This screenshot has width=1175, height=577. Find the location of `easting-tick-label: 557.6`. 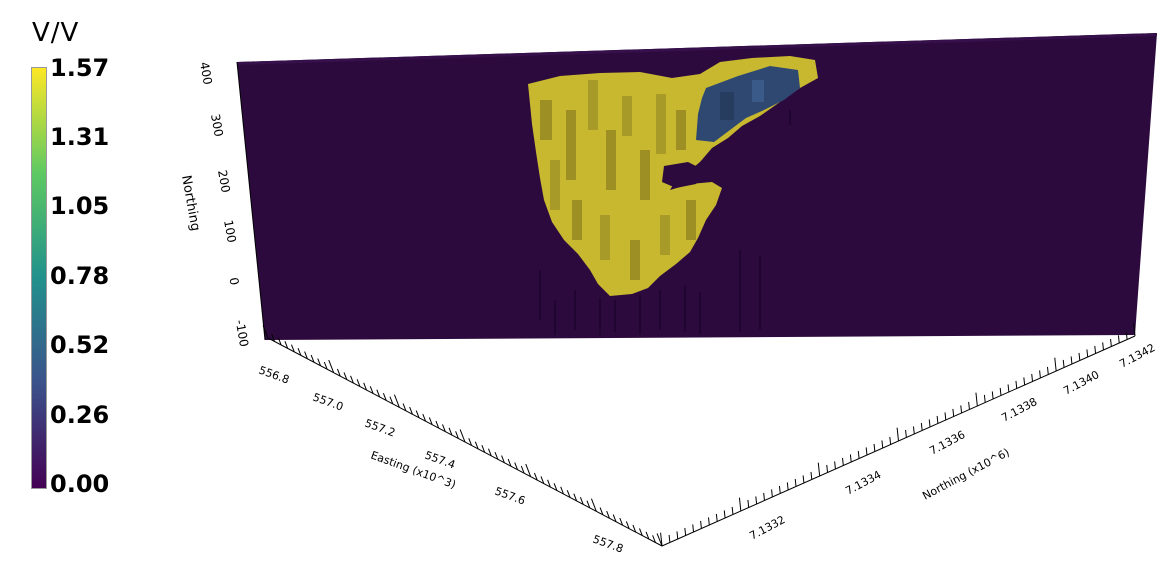

easting-tick-label: 557.6 is located at coordinates (510, 496).